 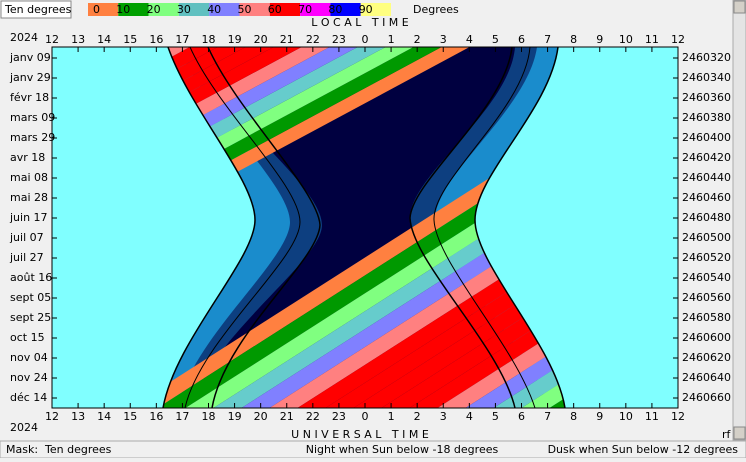 What do you see at coordinates (104, 416) in the screenshot?
I see `ut-hour-label: 14` at bounding box center [104, 416].